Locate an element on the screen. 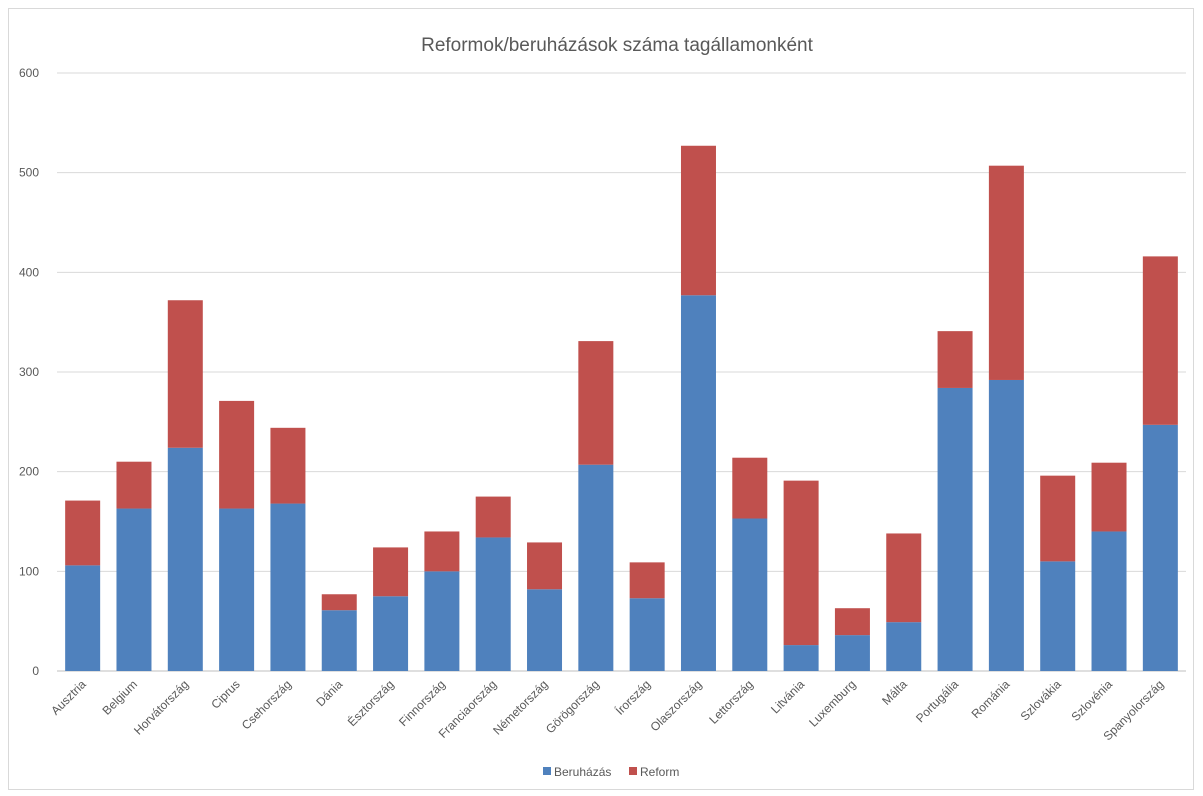 The height and width of the screenshot is (796, 1203). x-tick-label: Ausztria is located at coordinates (68, 697).